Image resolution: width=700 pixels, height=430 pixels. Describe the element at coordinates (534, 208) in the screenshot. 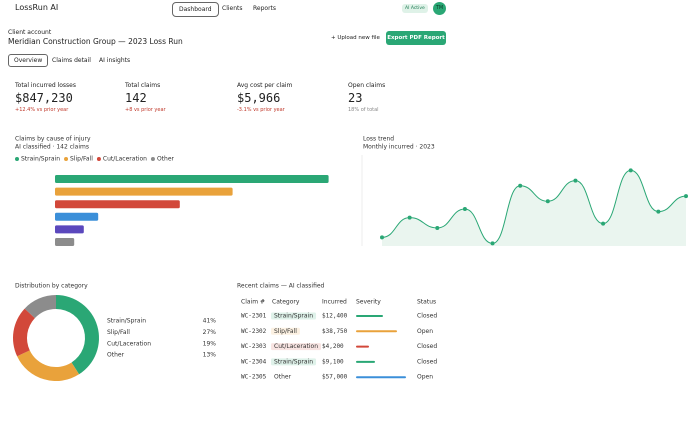

I see `area-fill` at that location.